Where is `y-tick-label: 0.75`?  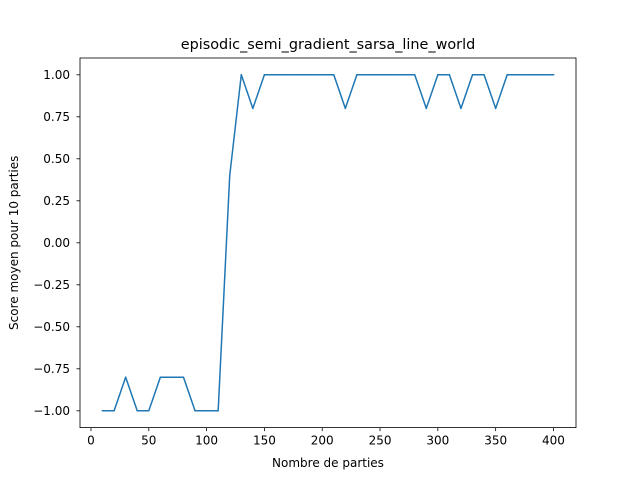 y-tick-label: 0.75 is located at coordinates (56, 117).